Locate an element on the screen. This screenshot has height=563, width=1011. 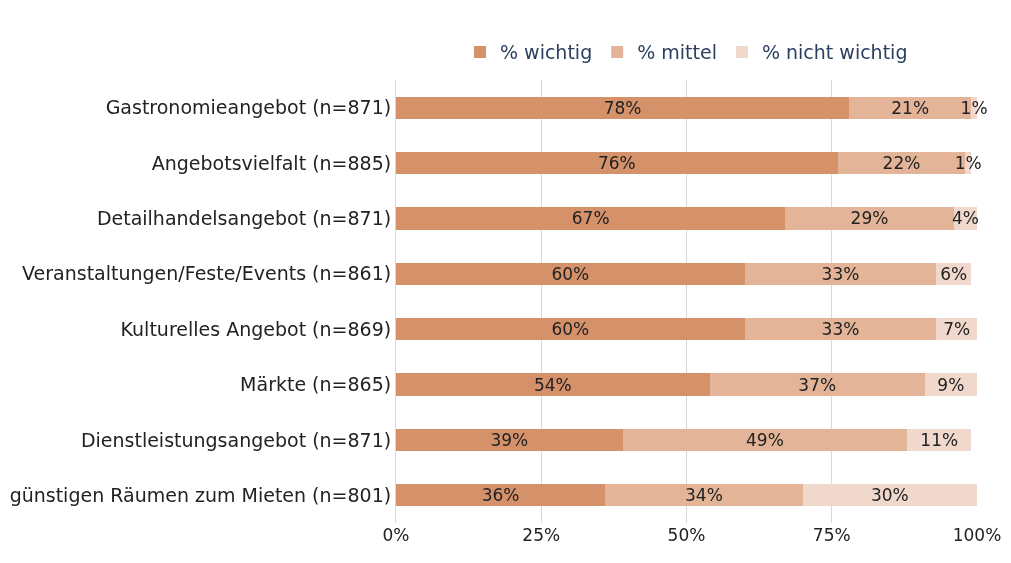
data-label: 37% is located at coordinates (817, 384).